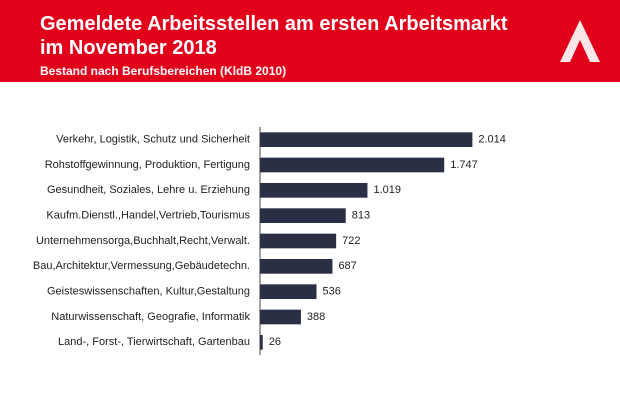 Image resolution: width=620 pixels, height=413 pixels. I want to click on value-label: 1.019, so click(387, 190).